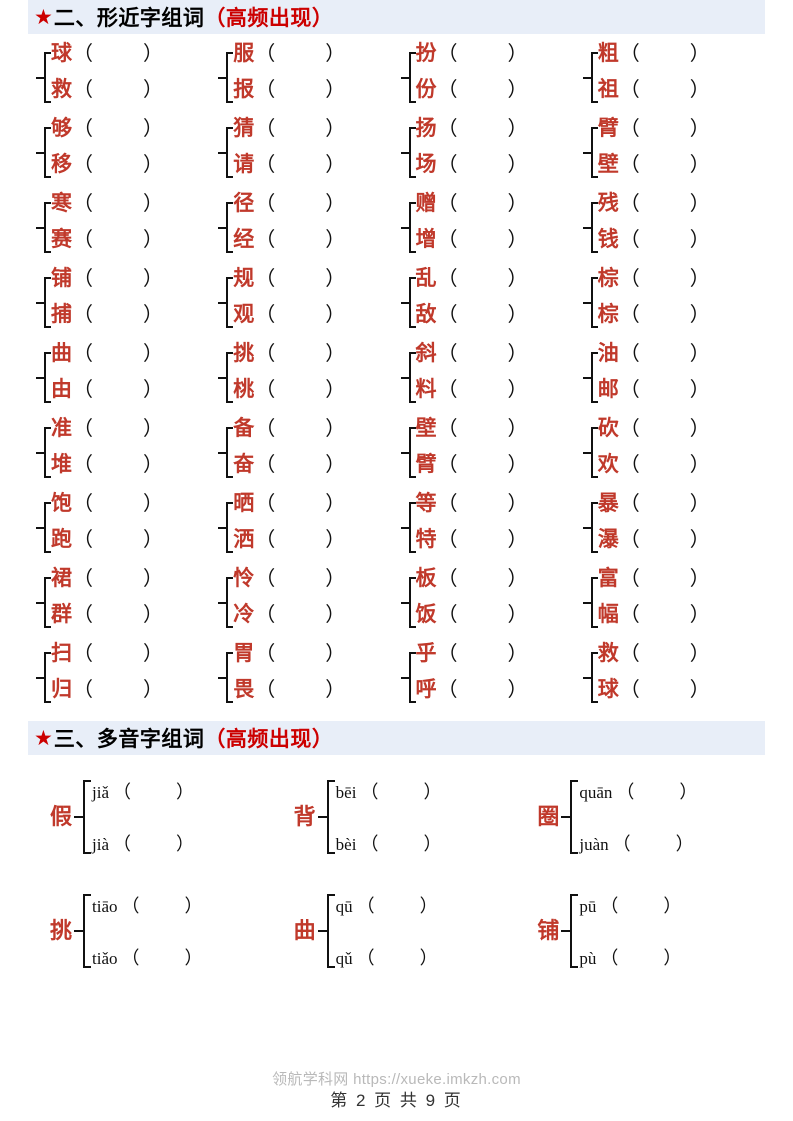  Describe the element at coordinates (307, 527) in the screenshot. I see `character-pair: 晒（ ）洒（ ）` at that location.